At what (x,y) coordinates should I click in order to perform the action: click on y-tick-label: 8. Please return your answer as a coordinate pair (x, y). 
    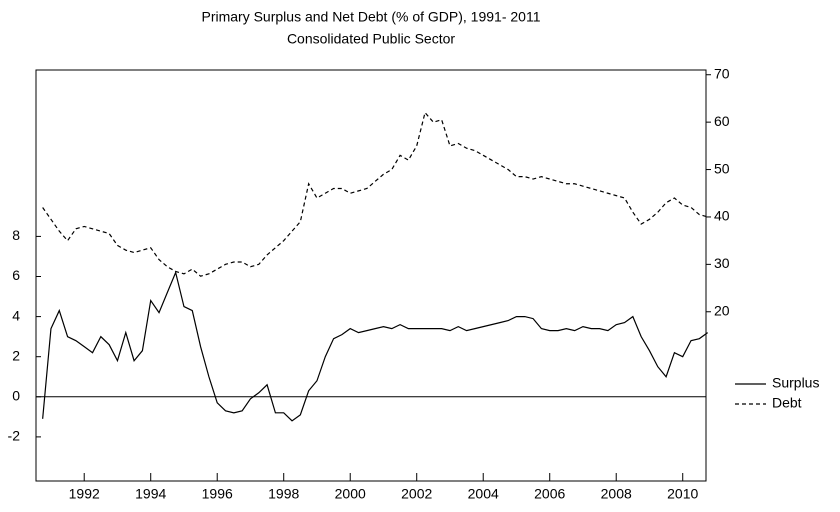
    Looking at the image, I should click on (16, 235).